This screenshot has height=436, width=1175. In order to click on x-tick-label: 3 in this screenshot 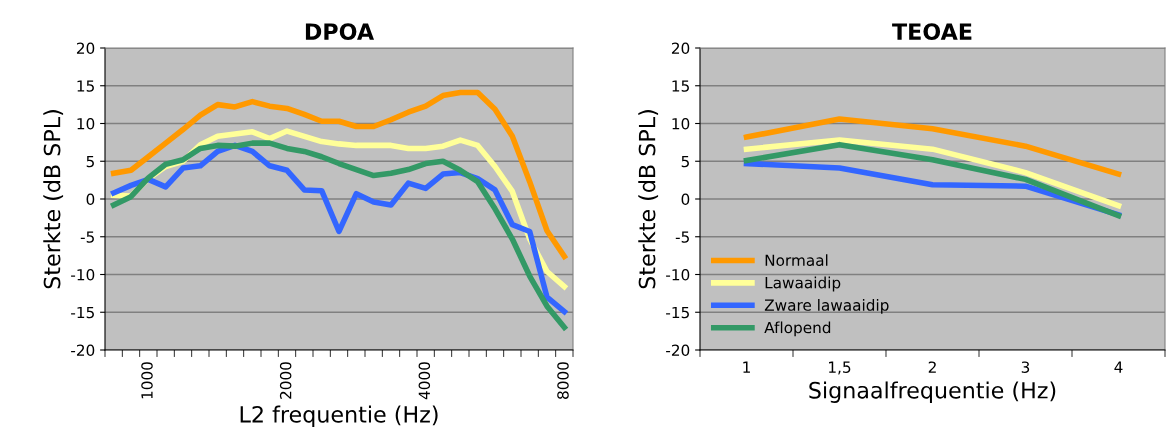, I will do `click(1025, 367)`.